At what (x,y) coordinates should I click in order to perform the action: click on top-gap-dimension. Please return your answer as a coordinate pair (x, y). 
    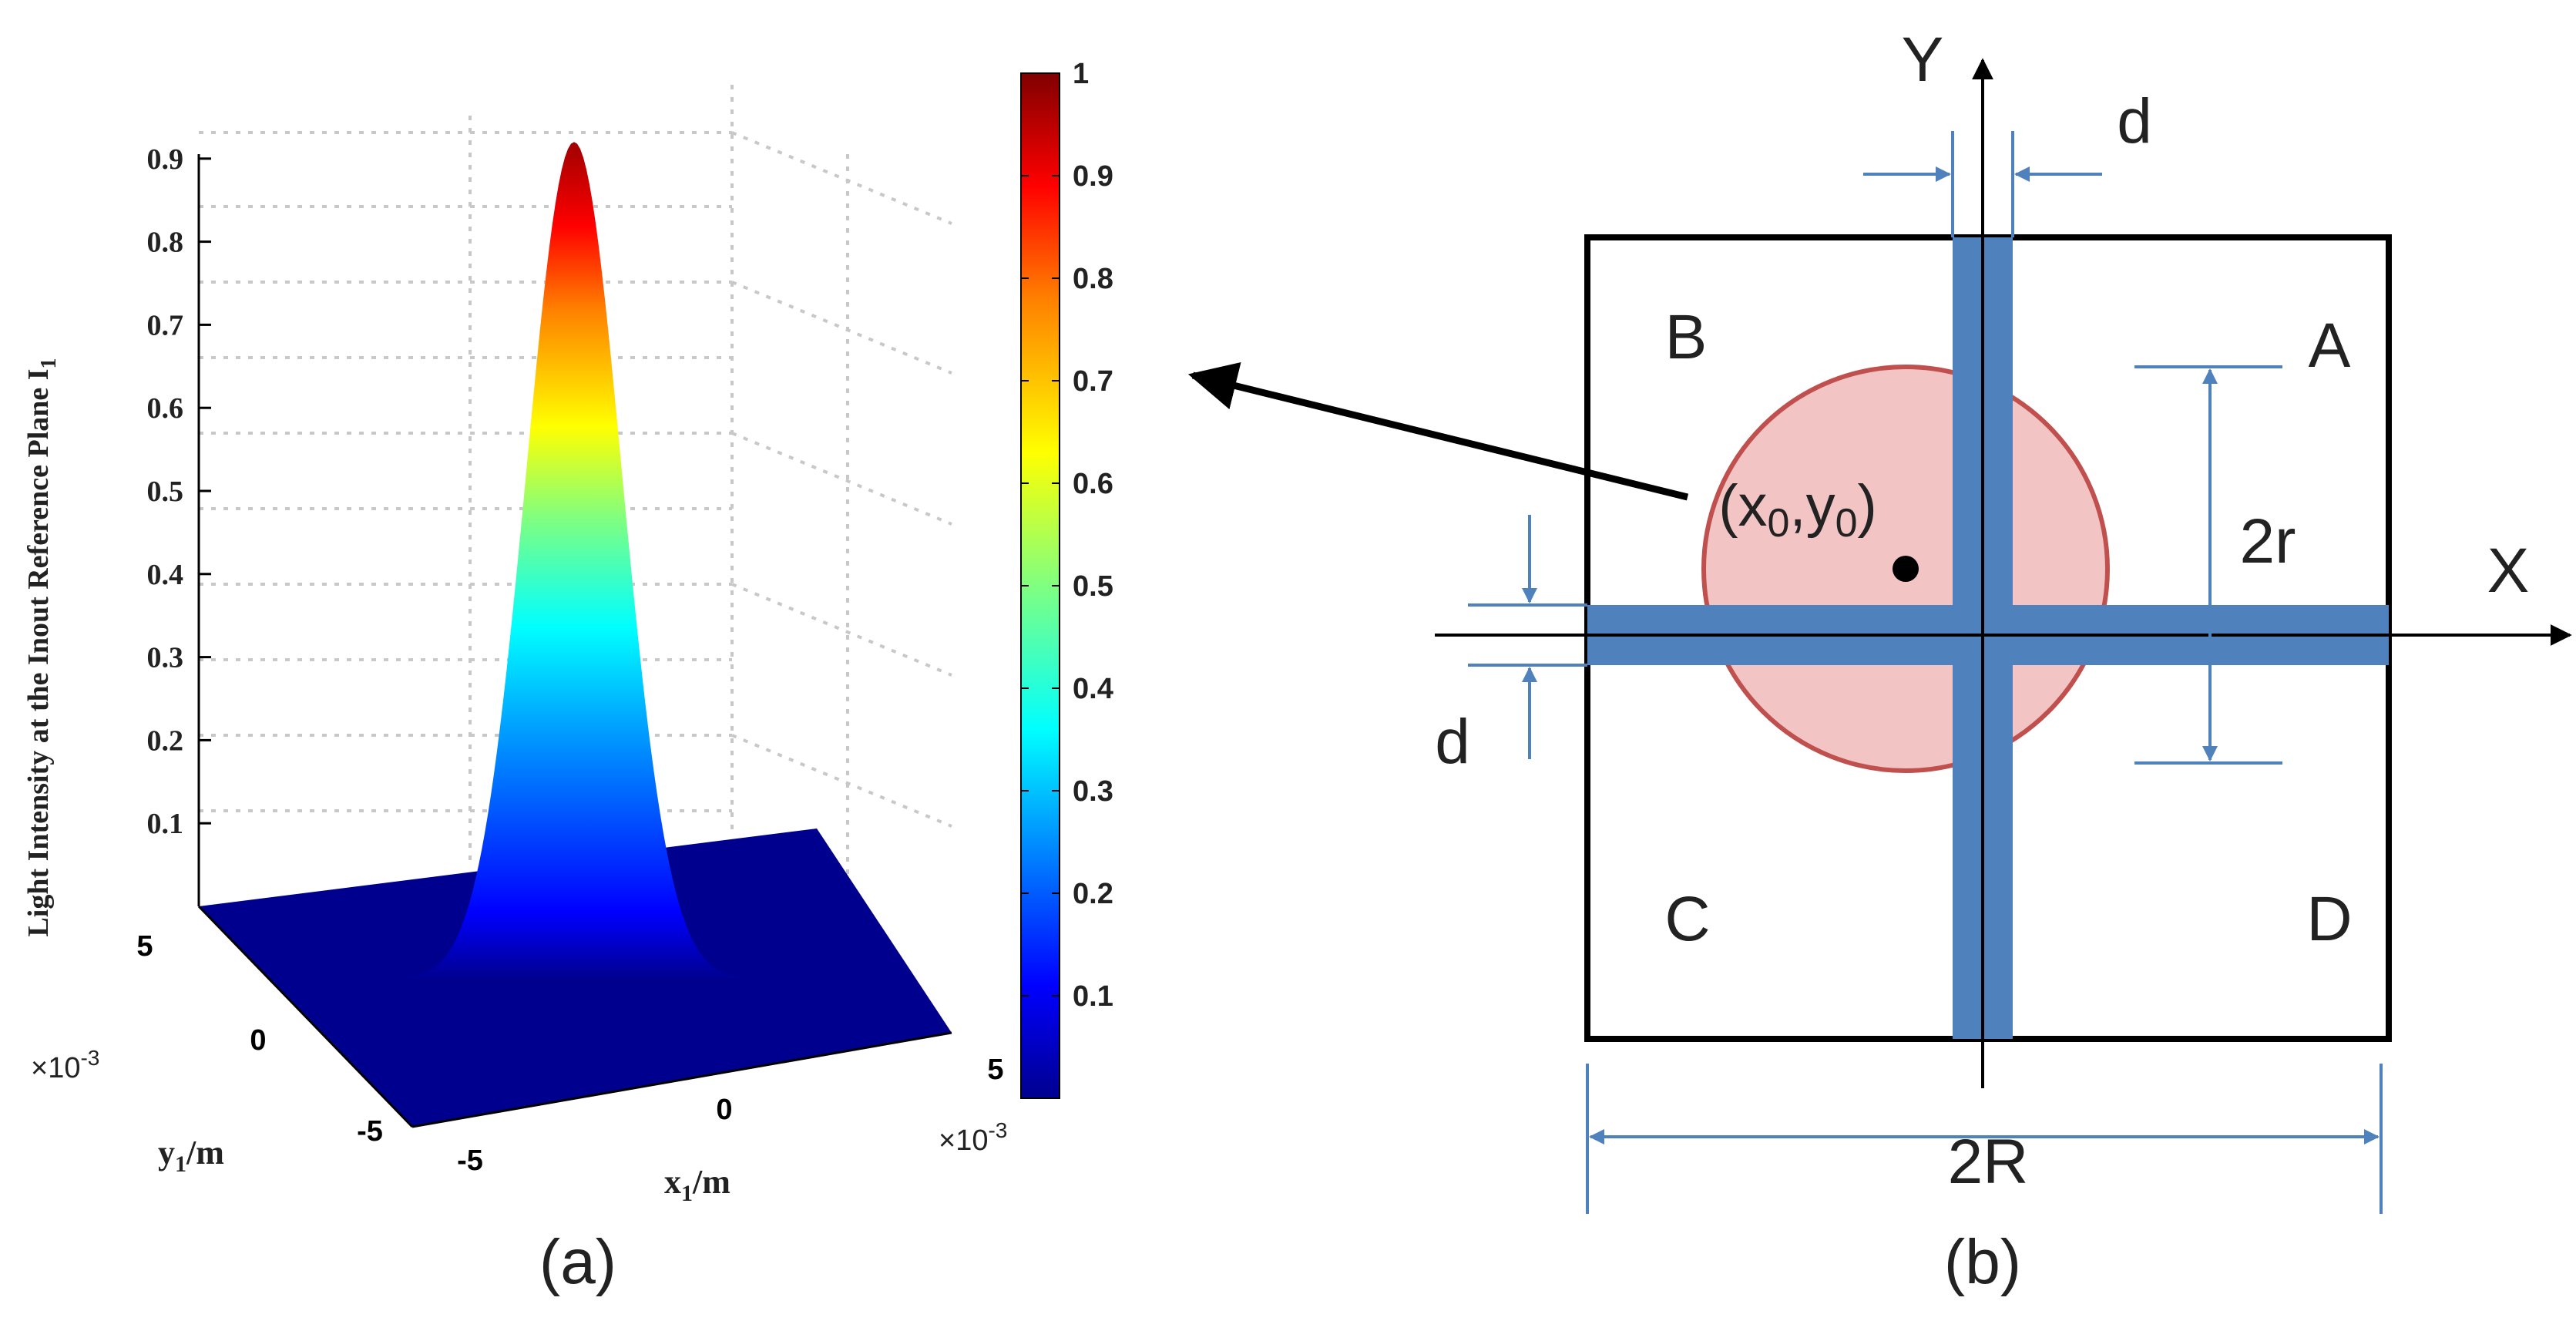
    Looking at the image, I should click on (1982, 184).